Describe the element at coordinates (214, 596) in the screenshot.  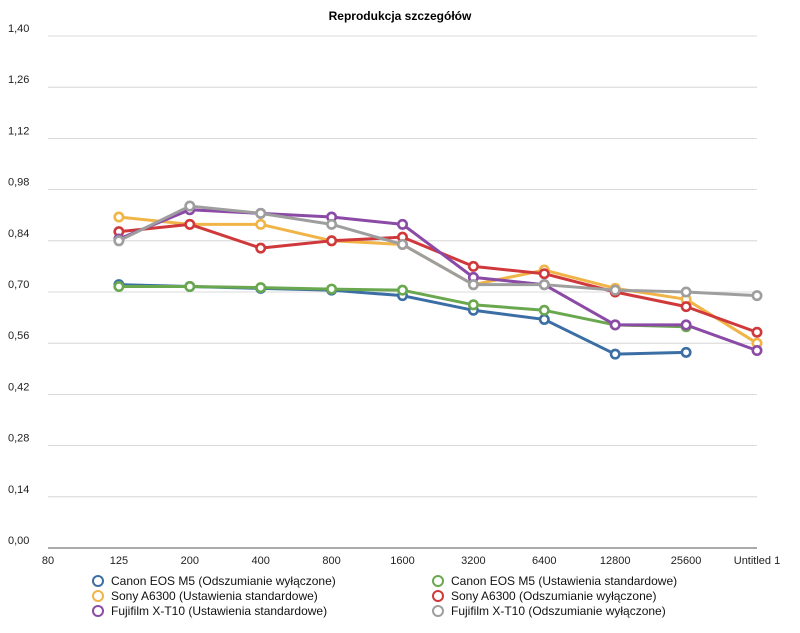
I see `legend-label: Sony A6300 (Ustawienia standardowe)` at that location.